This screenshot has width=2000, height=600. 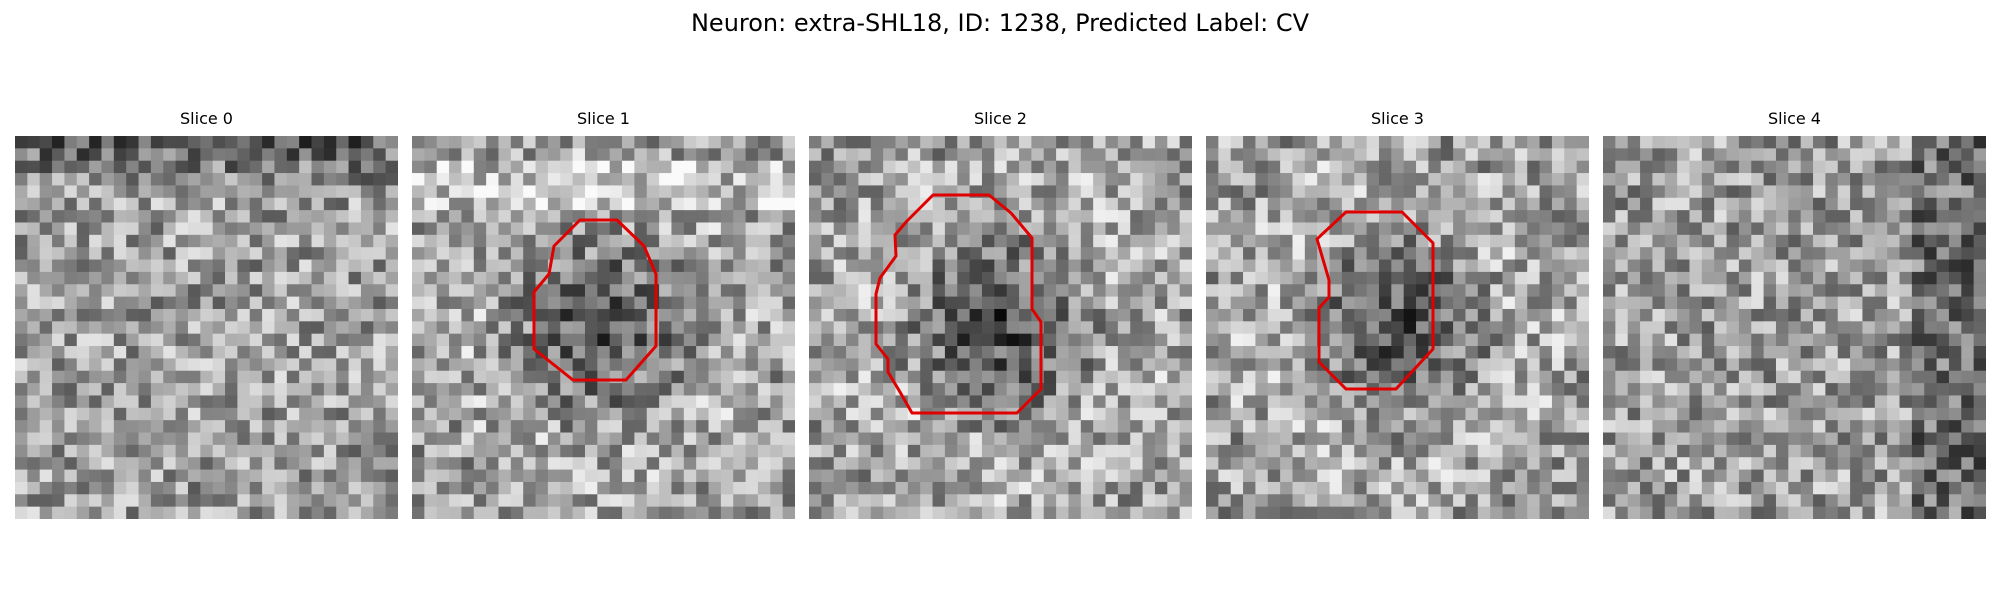 I want to click on slice-title-2: Slice 2, so click(x=1000, y=118).